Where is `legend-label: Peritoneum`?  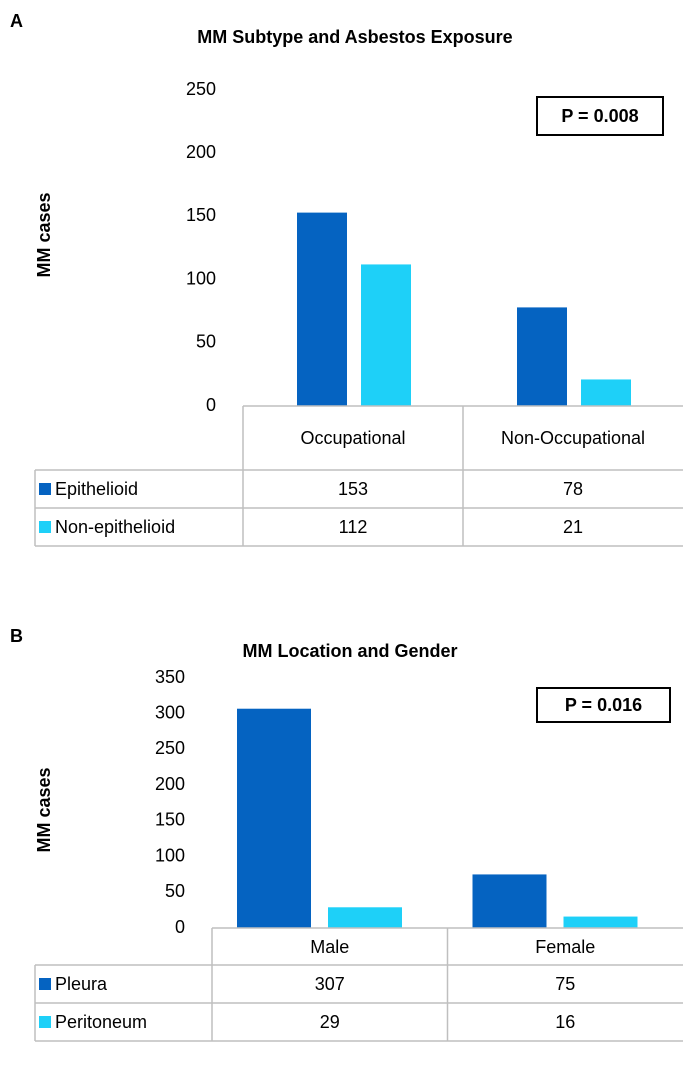
legend-label: Peritoneum is located at coordinates (101, 1022).